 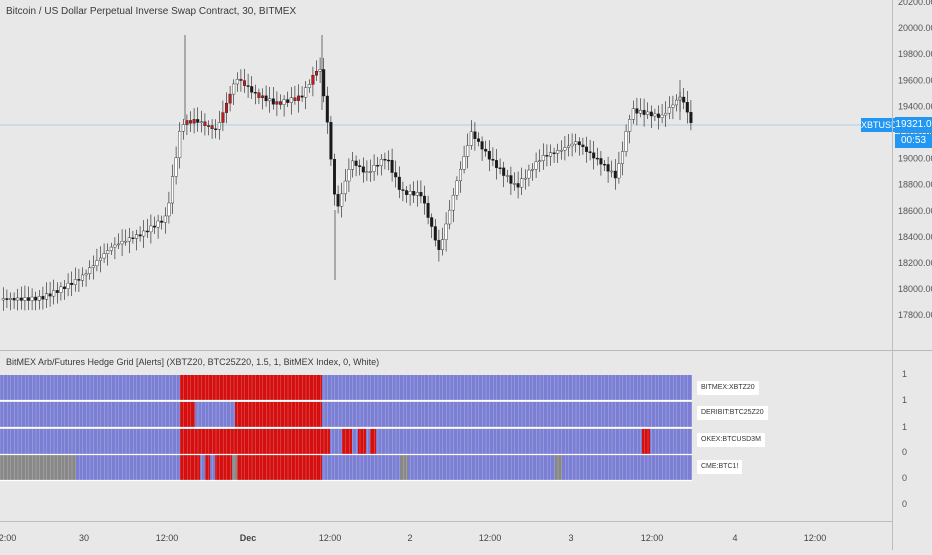 What do you see at coordinates (409, 538) in the screenshot?
I see `time-tick-label: 2` at bounding box center [409, 538].